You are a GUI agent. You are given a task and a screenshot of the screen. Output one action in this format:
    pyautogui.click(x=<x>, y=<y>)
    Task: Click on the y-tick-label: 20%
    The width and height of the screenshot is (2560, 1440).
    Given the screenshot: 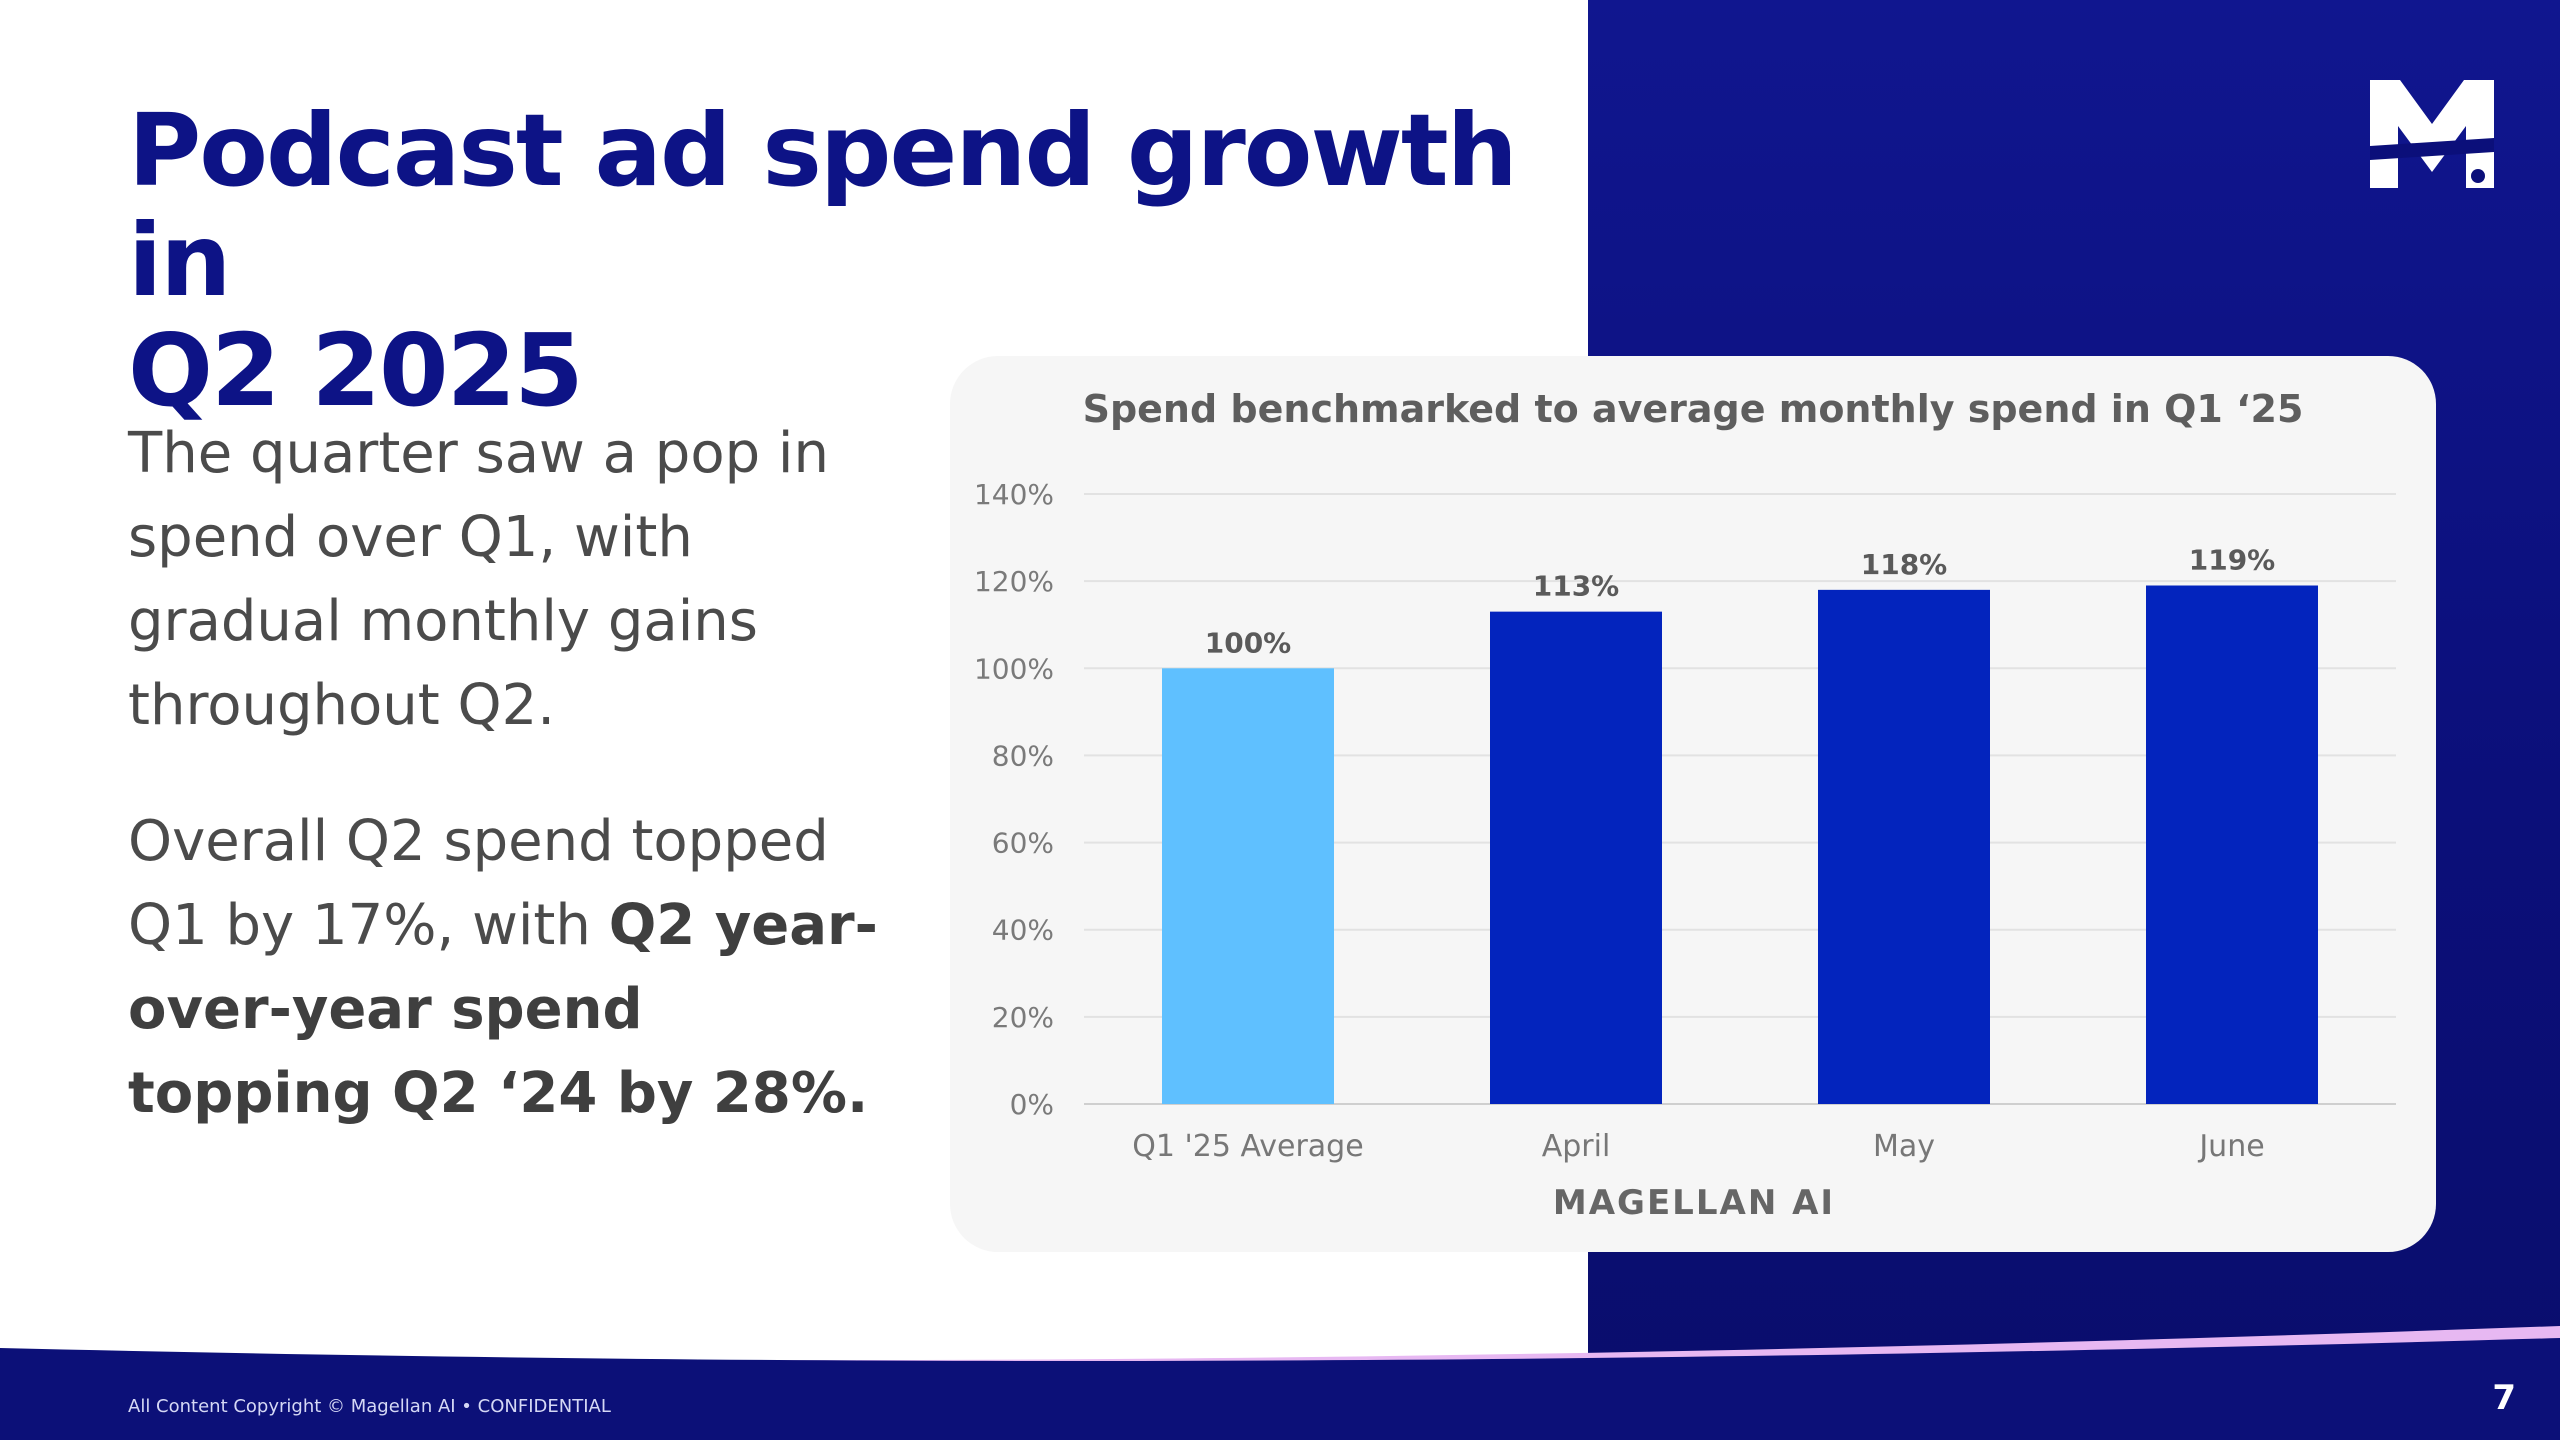 What is the action you would take?
    pyautogui.click(x=1023, y=1017)
    